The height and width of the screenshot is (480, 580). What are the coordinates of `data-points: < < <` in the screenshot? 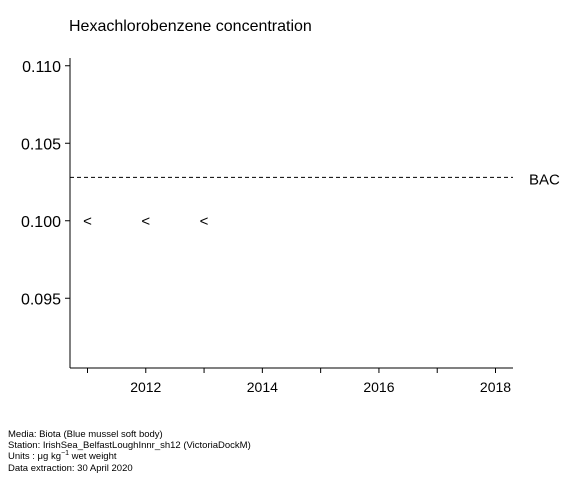 It's located at (146, 221).